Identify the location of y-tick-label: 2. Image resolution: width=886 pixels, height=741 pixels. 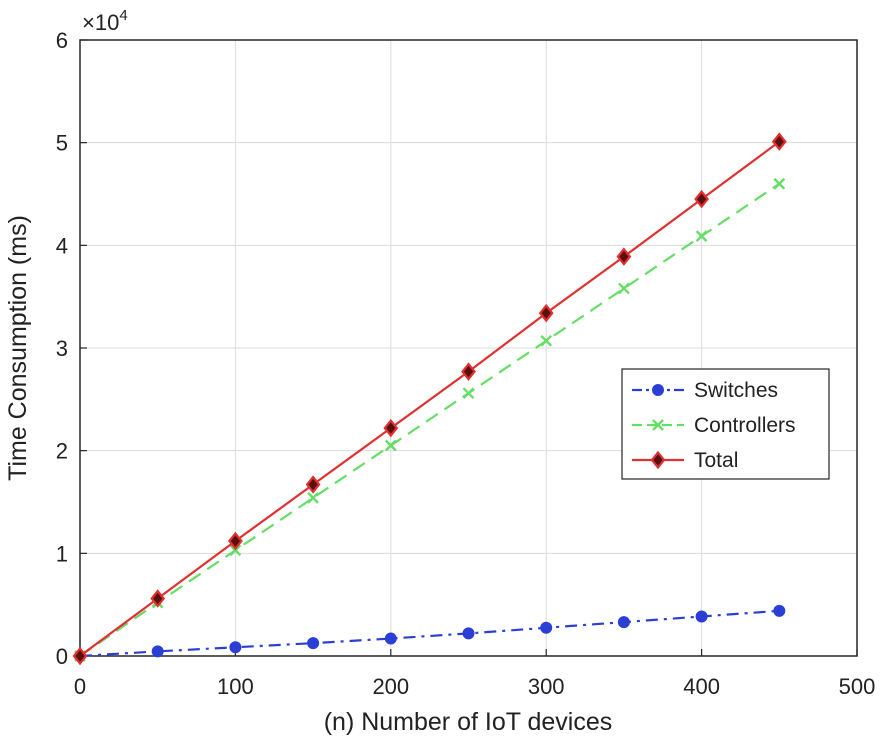
(62, 451).